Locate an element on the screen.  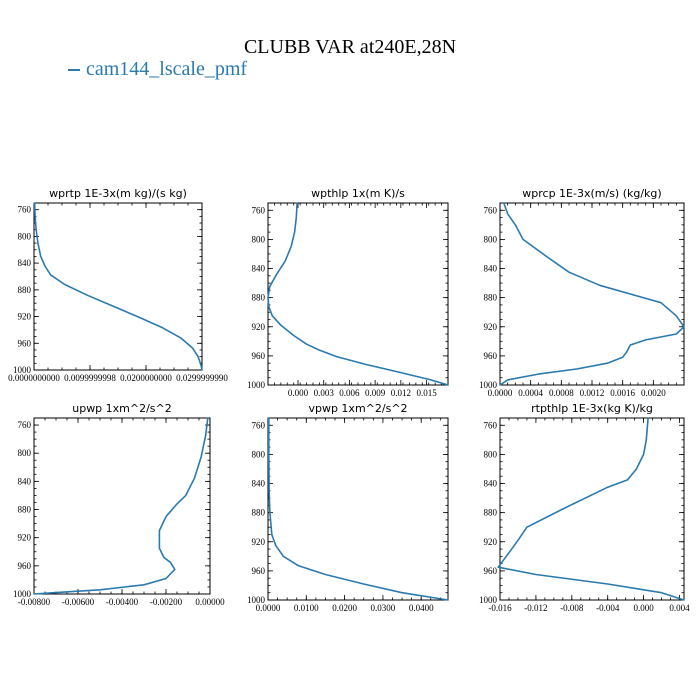
panel-title: wprcp 1E-3x(m/s) (kg/kg) is located at coordinates (591, 193).